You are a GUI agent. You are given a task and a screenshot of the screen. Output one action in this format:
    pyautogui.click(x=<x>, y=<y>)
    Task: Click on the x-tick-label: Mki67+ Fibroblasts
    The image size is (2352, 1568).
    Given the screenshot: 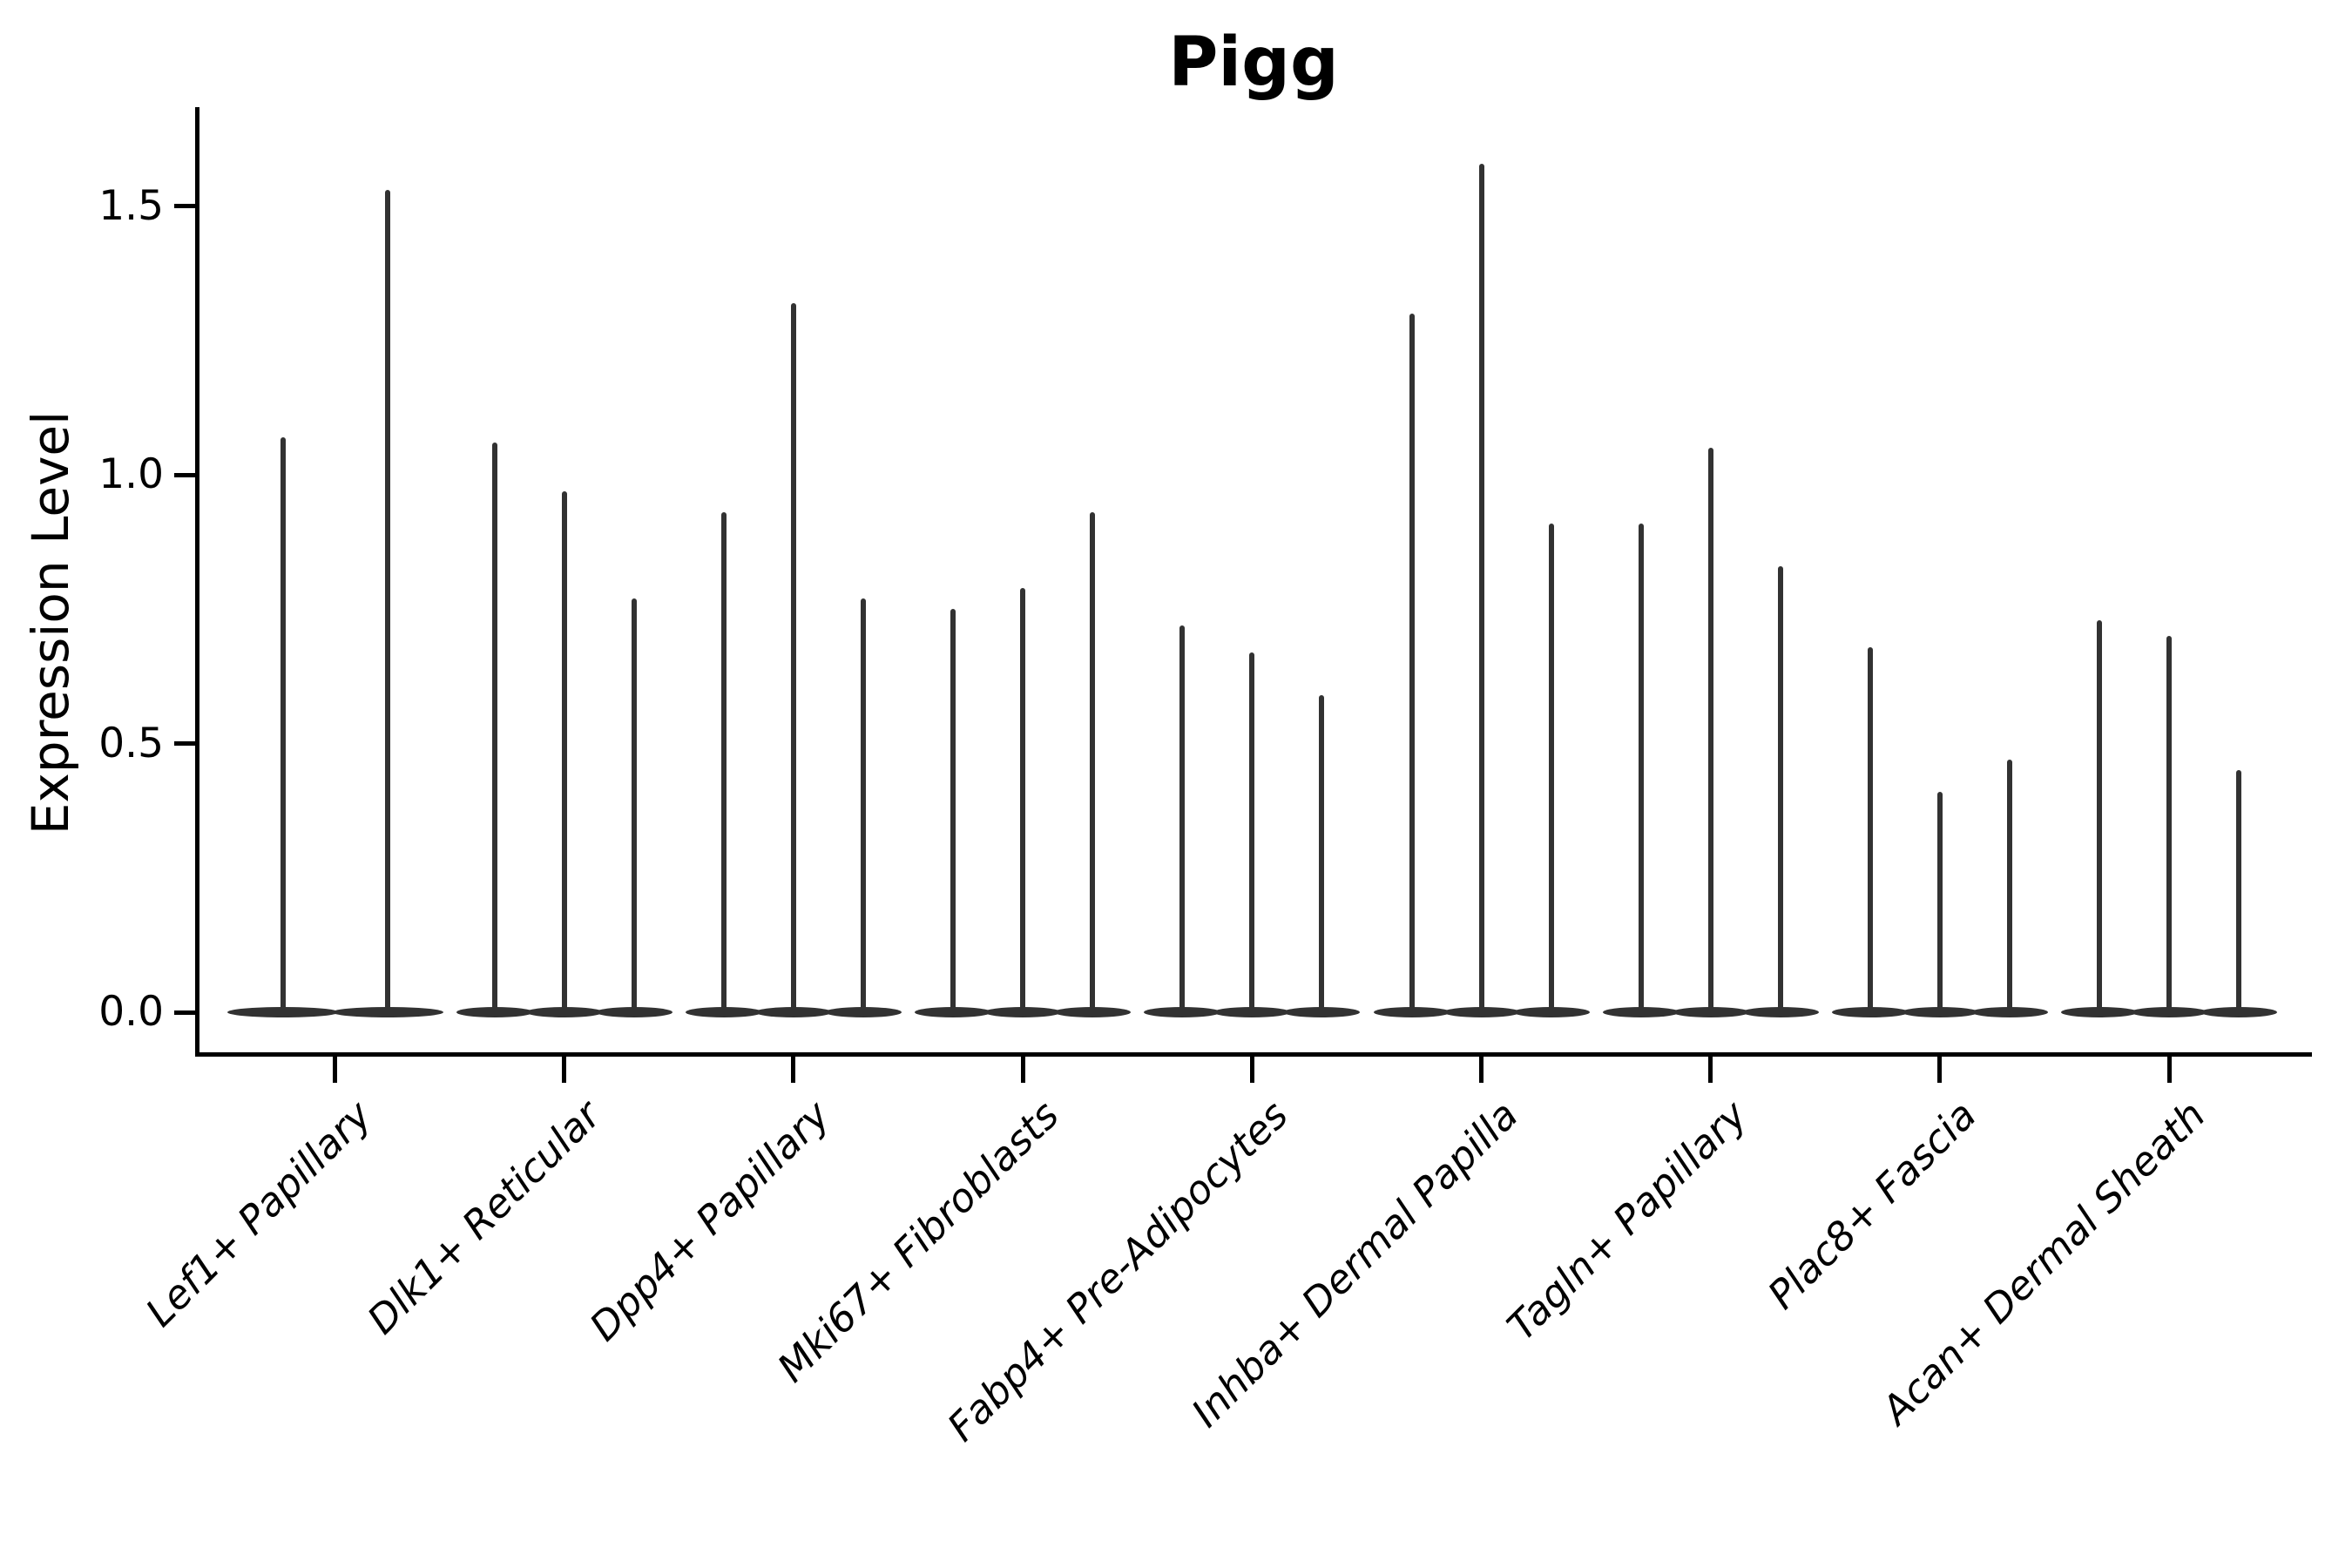 What is the action you would take?
    pyautogui.click(x=918, y=1241)
    